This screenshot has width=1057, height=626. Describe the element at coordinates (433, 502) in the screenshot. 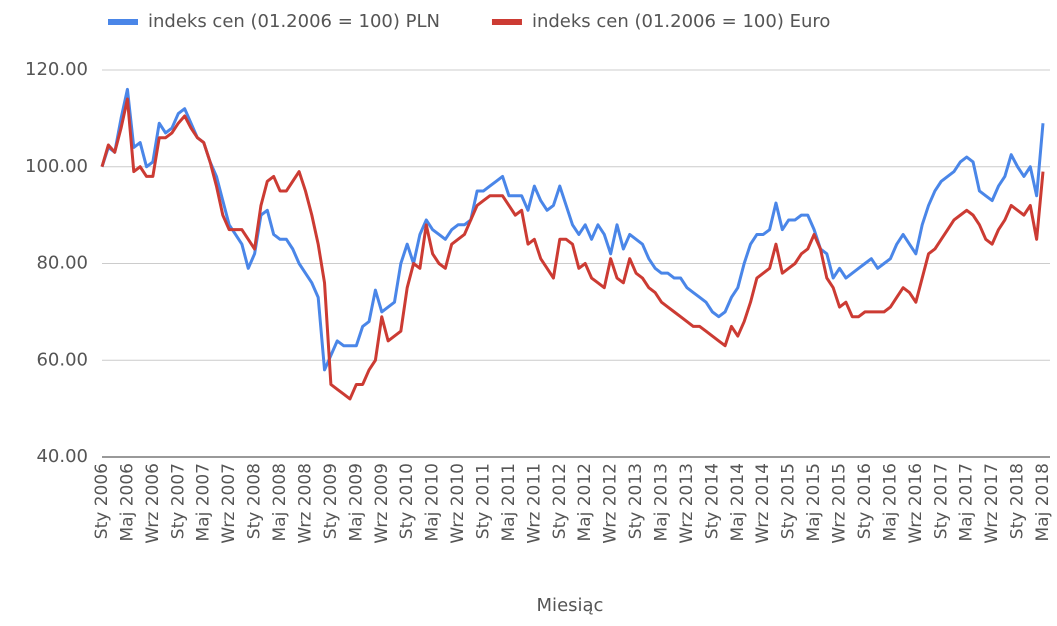

I see `x-tick-label: Maj 2010` at that location.